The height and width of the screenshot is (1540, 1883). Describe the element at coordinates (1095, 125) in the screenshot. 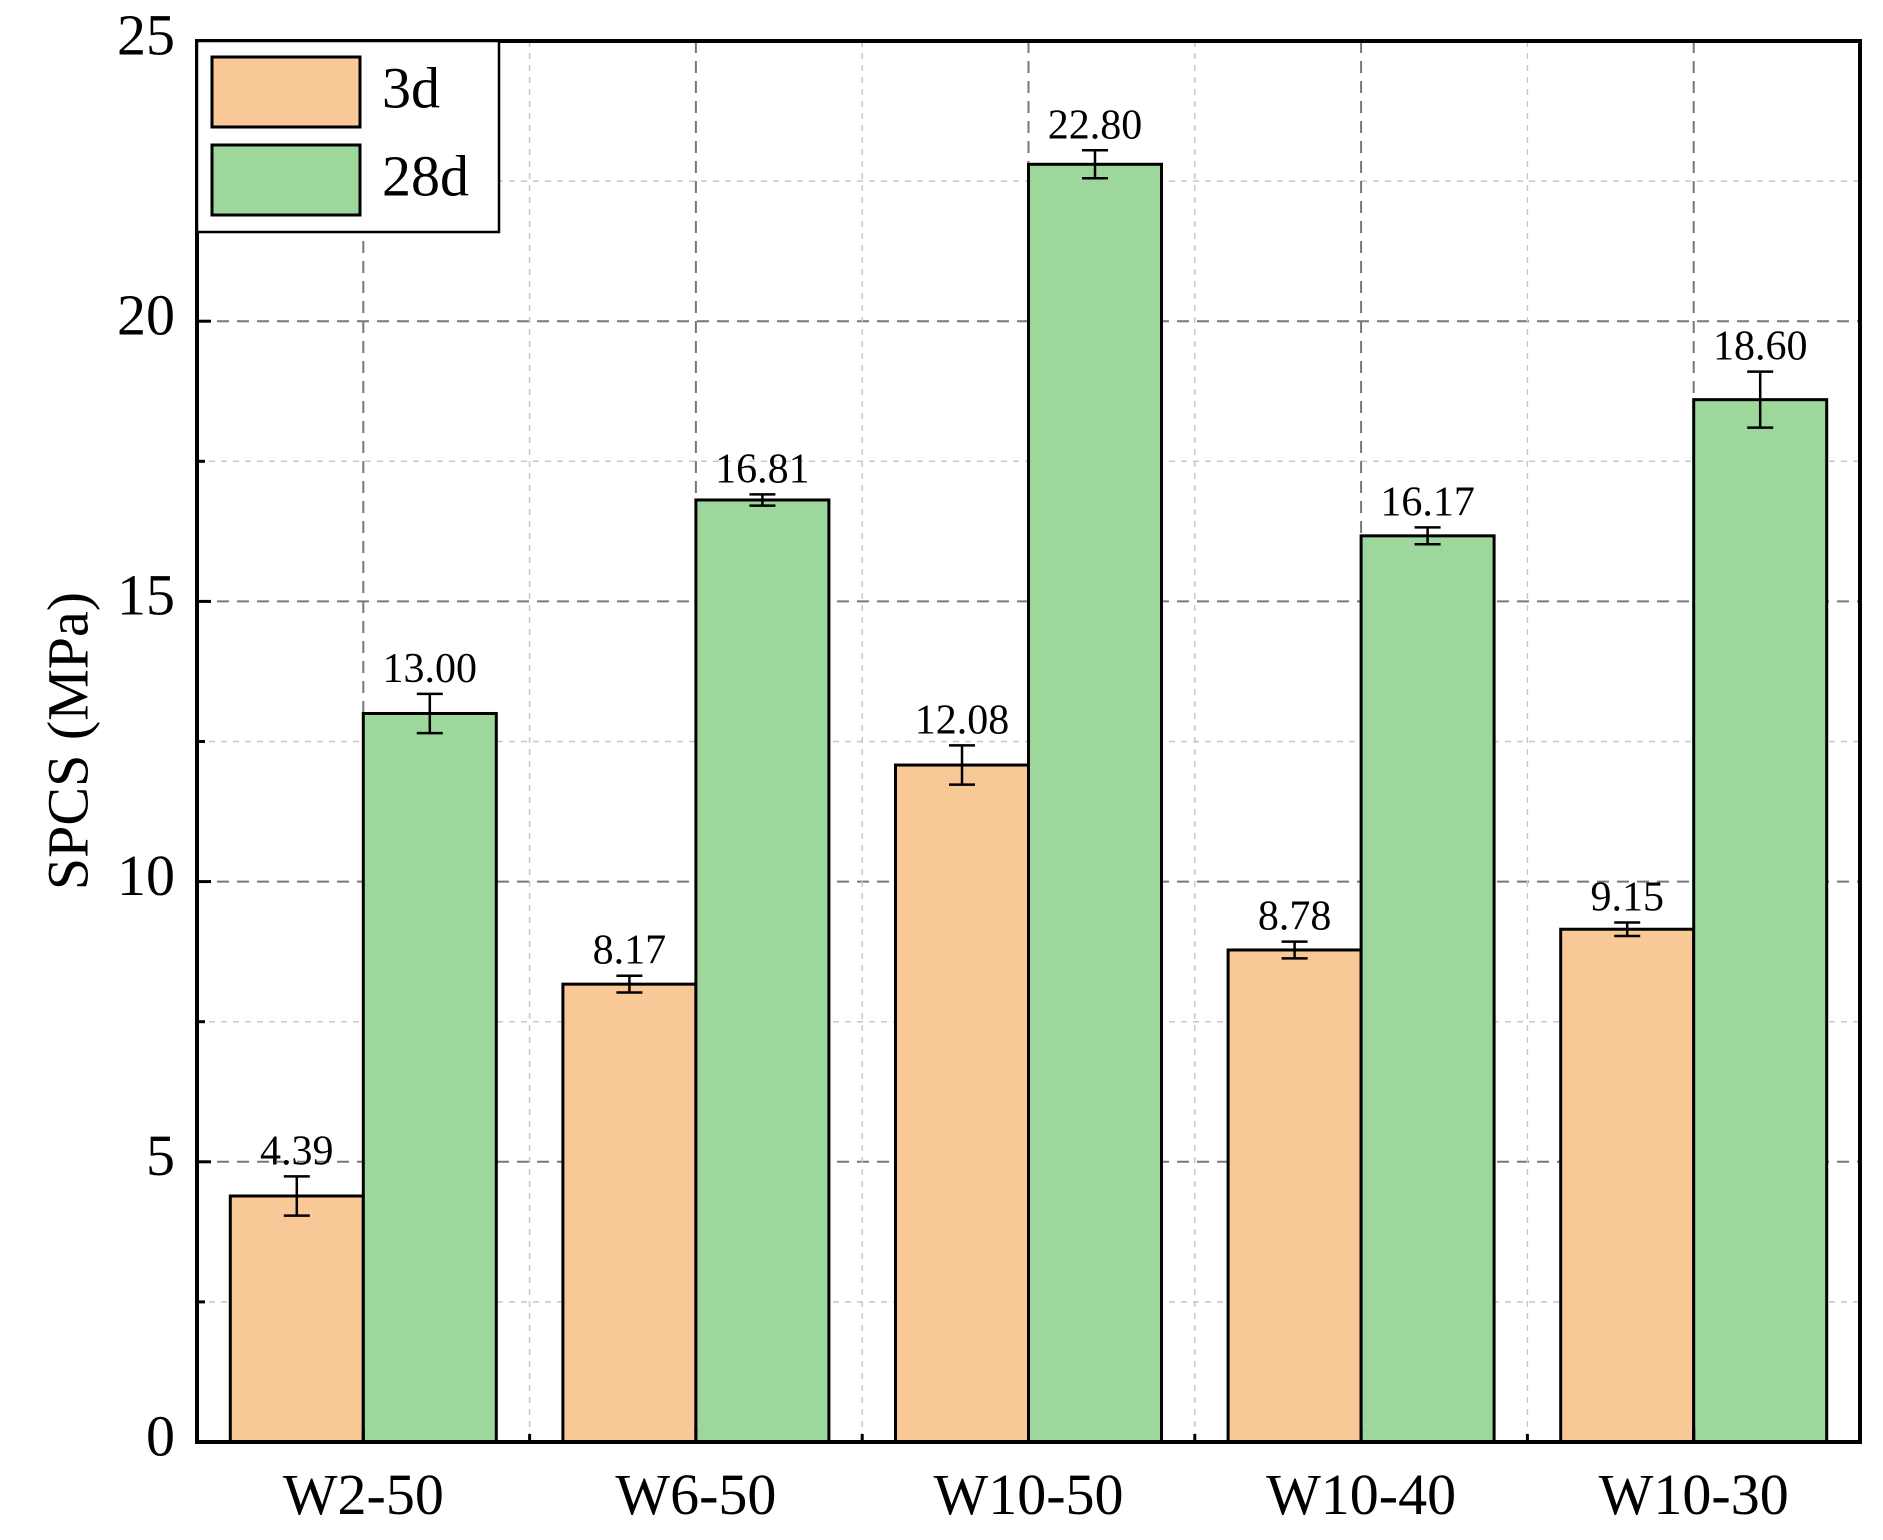

I see `value-label-28d-W10-50: 22.80` at that location.